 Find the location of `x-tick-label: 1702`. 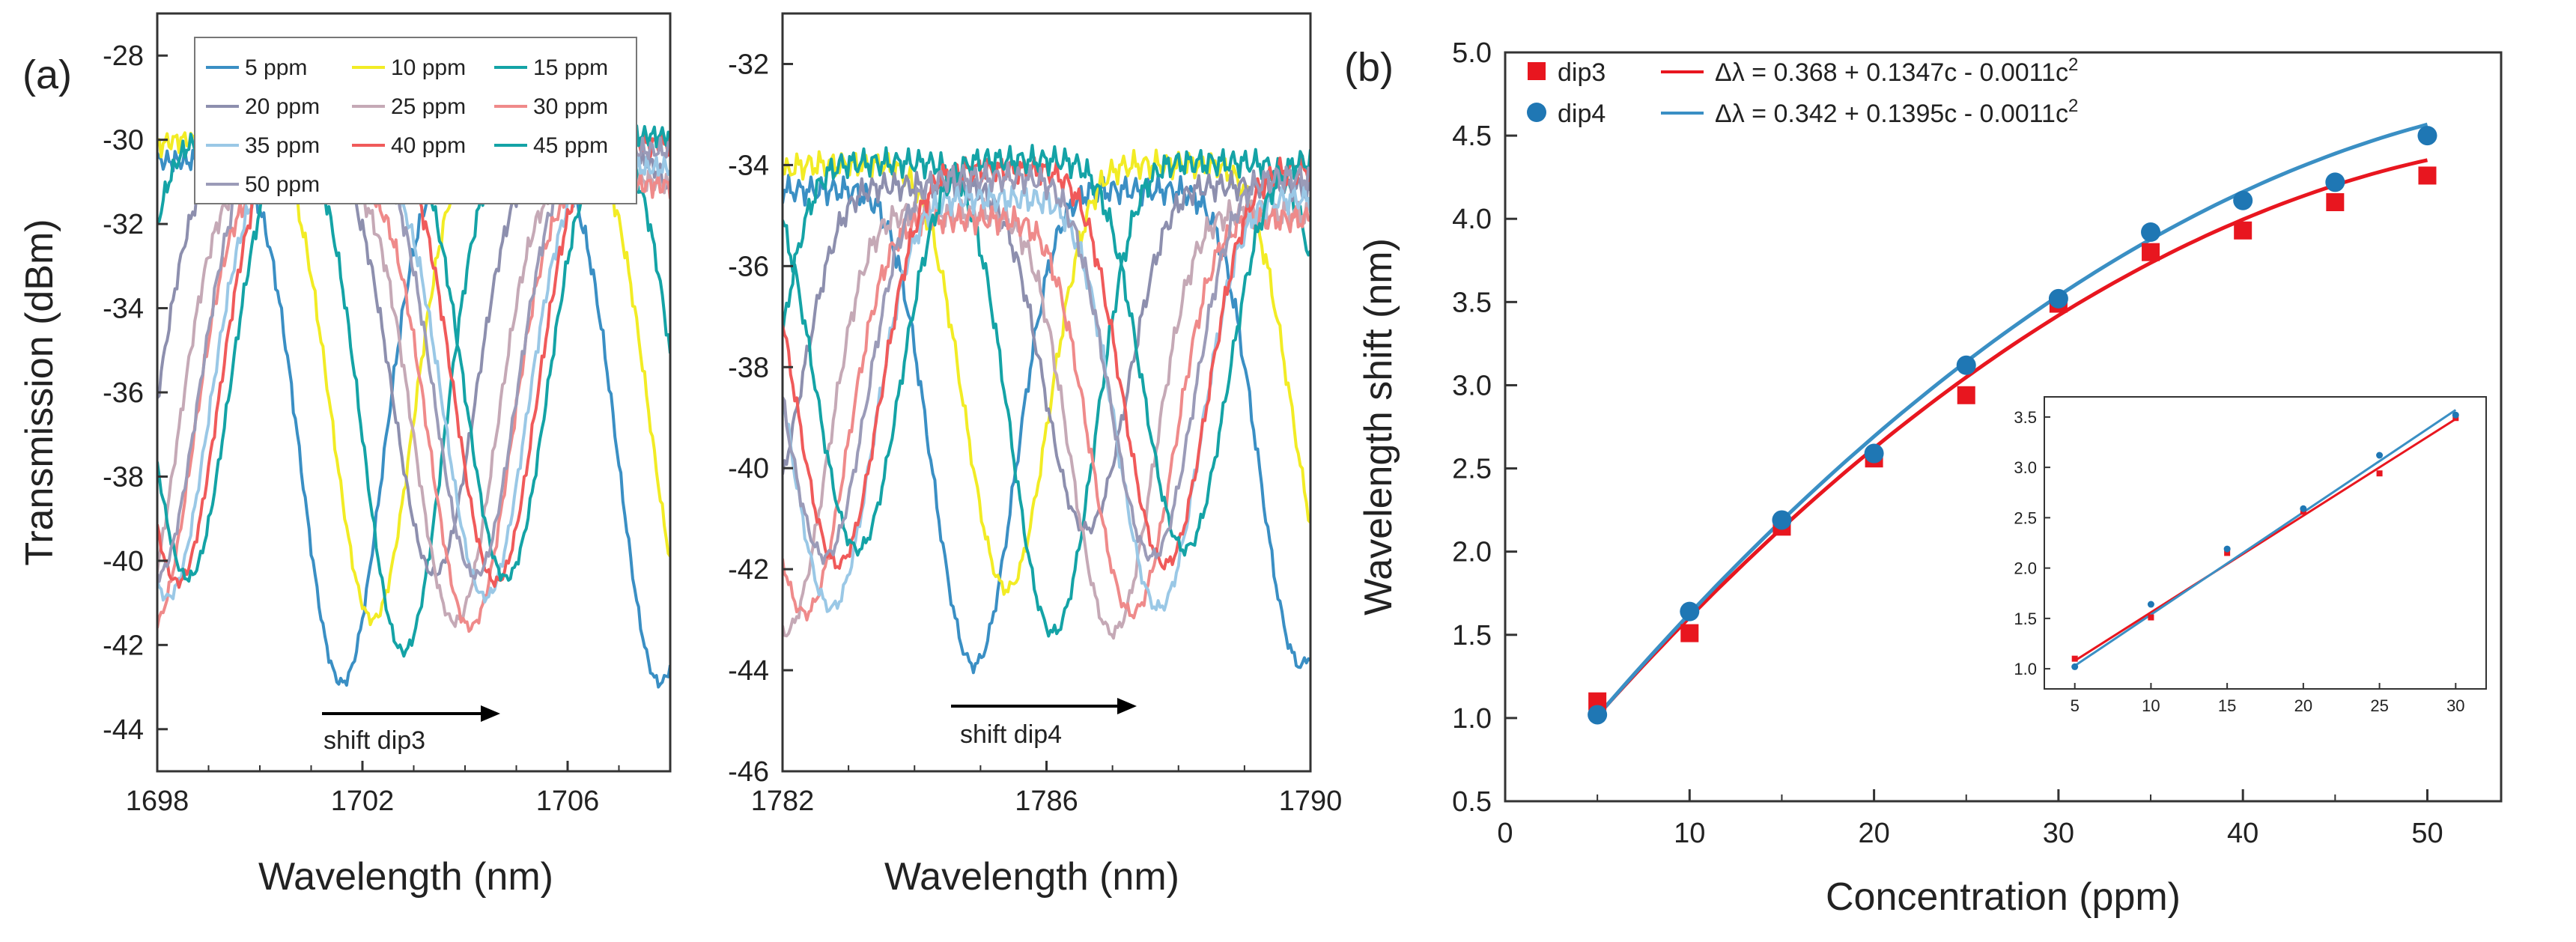

x-tick-label: 1702 is located at coordinates (363, 801).